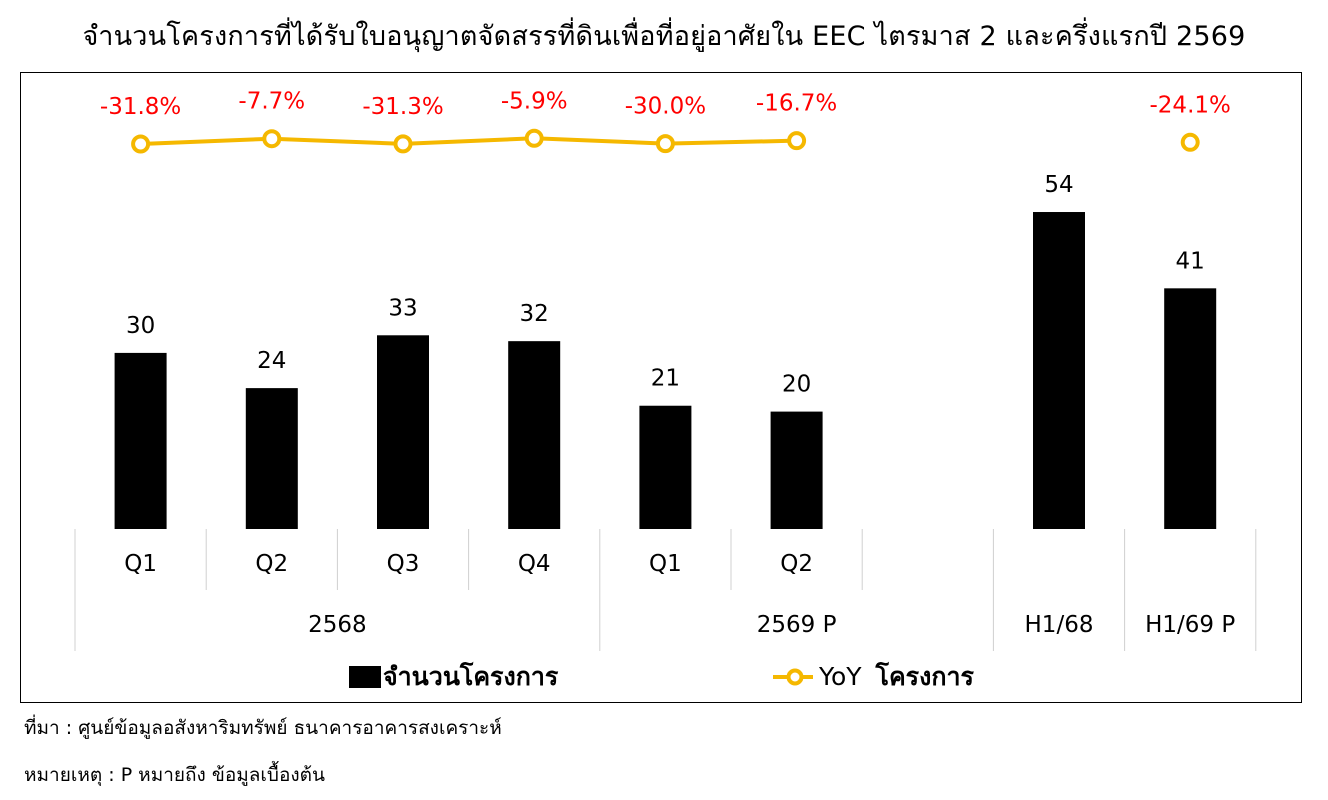  What do you see at coordinates (1190, 625) in the screenshot?
I see `group-label: H1/69 P` at bounding box center [1190, 625].